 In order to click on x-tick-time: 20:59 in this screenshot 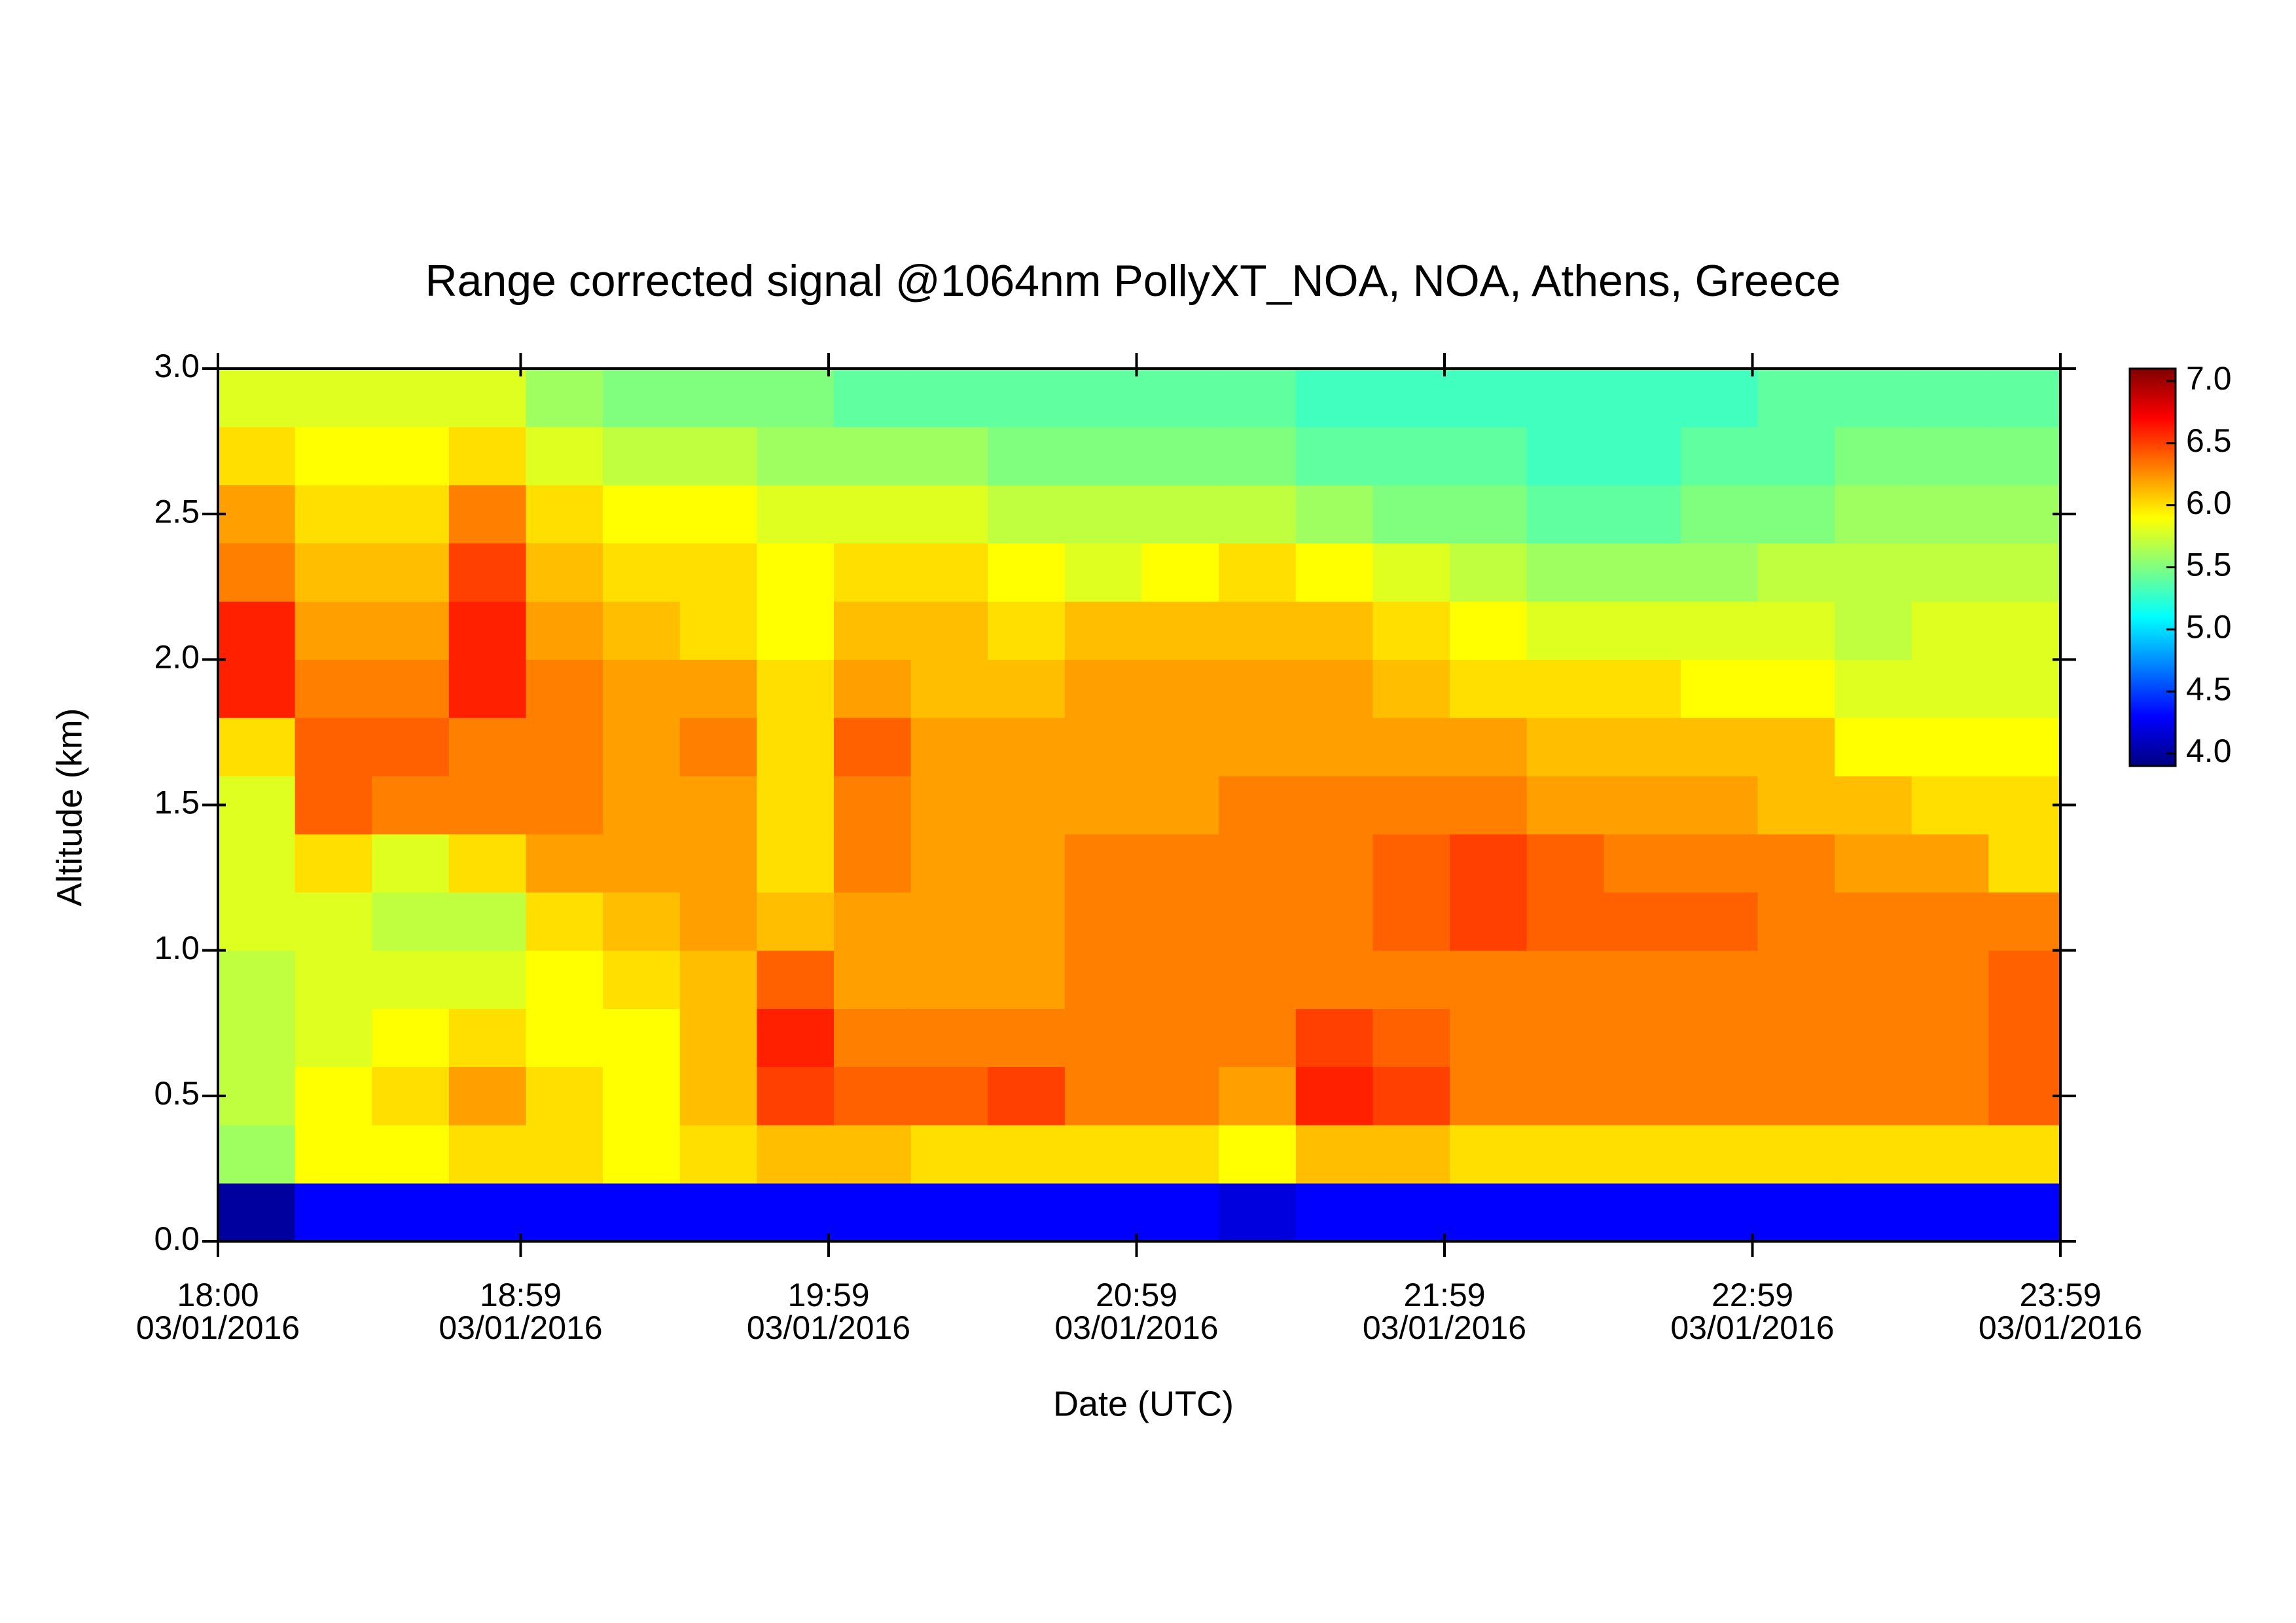, I will do `click(1136, 1295)`.